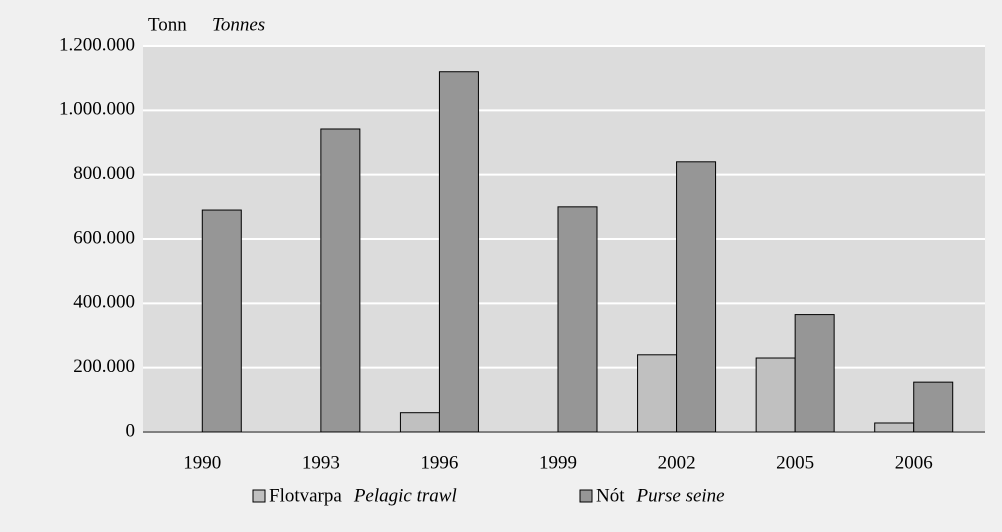 This screenshot has width=1002, height=532. Describe the element at coordinates (558, 462) in the screenshot. I see `x-tick-label: 1999` at that location.